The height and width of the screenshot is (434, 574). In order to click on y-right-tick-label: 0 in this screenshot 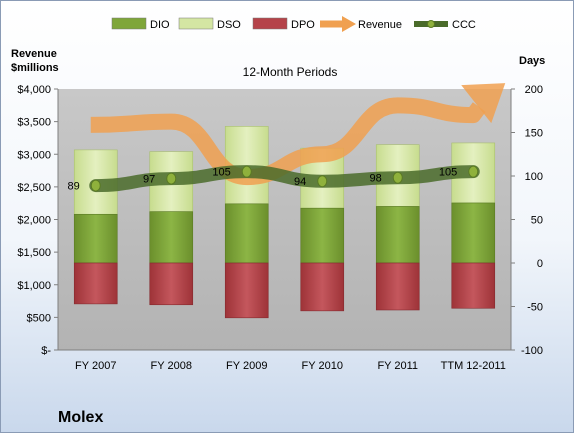, I will do `click(540, 264)`.